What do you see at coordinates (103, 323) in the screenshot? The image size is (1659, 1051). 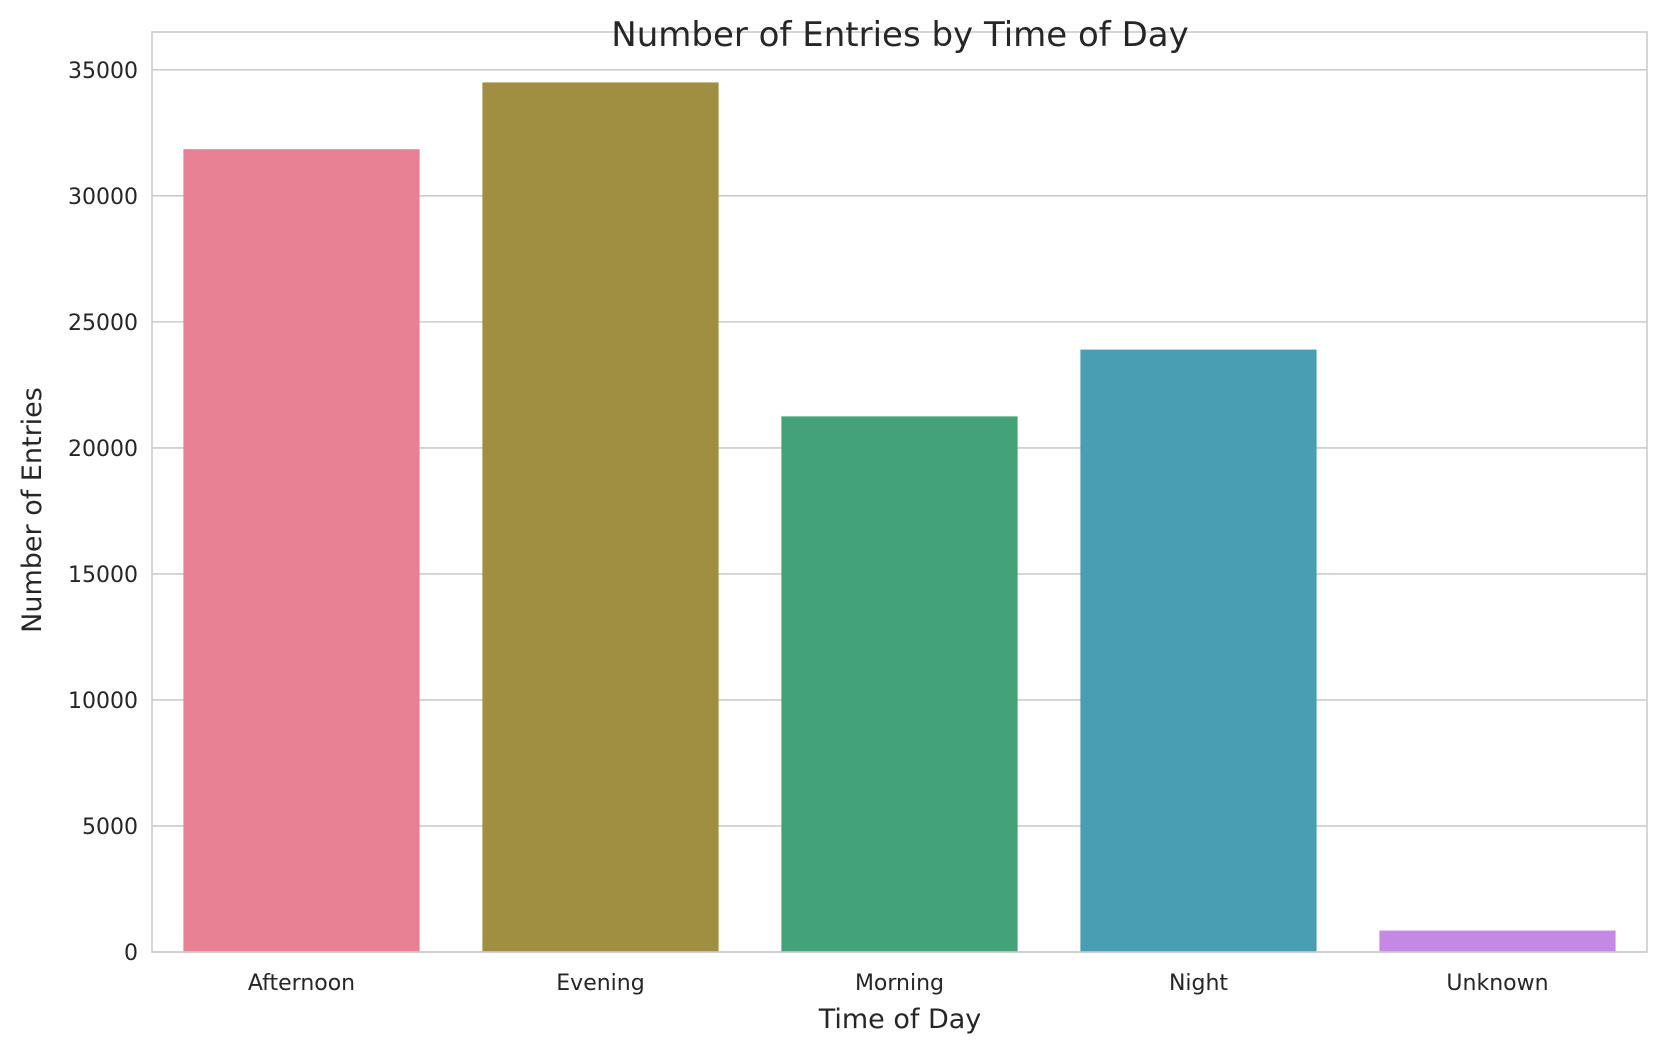 I see `y-tick-label-5: 25000` at bounding box center [103, 323].